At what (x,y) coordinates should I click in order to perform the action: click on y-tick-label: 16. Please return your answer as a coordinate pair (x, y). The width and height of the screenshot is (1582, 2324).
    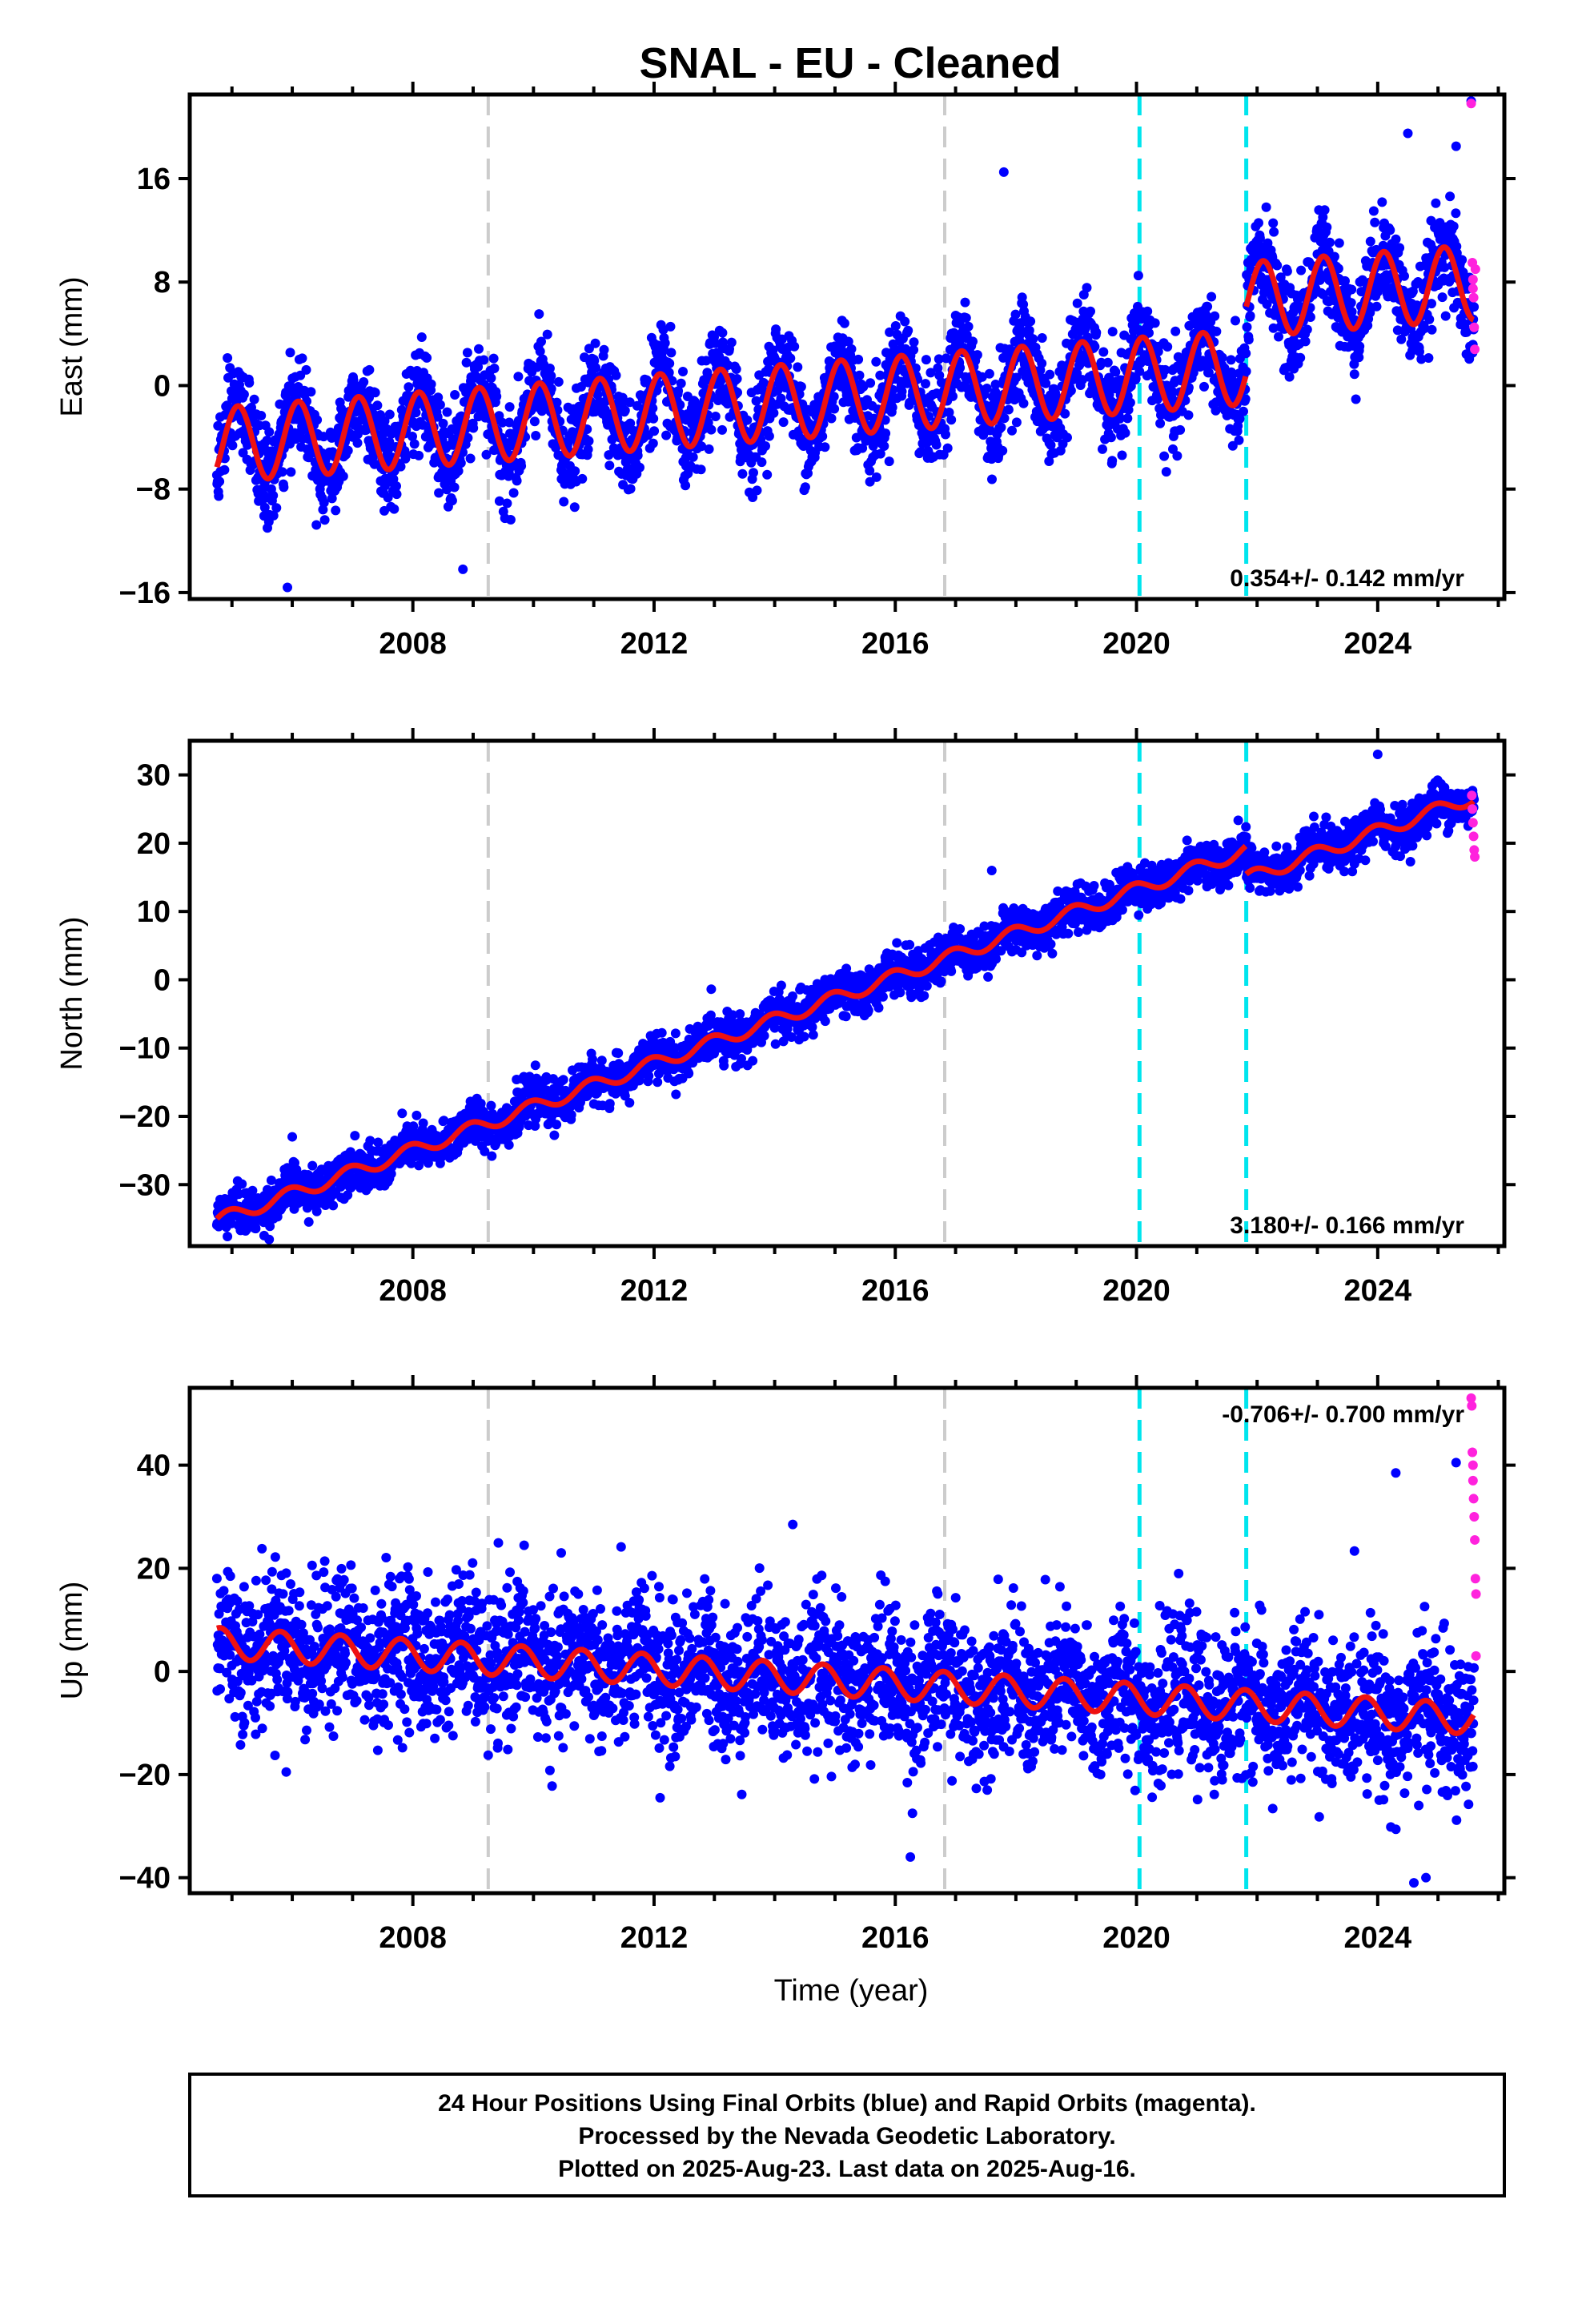
    Looking at the image, I should click on (154, 179).